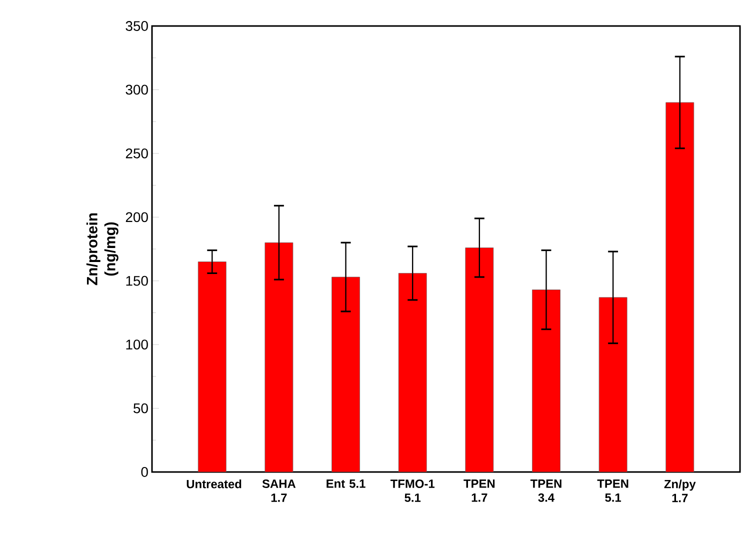 Image resolution: width=744 pixels, height=538 pixels. Describe the element at coordinates (137, 153) in the screenshot. I see `y-tick-label: 250` at that location.